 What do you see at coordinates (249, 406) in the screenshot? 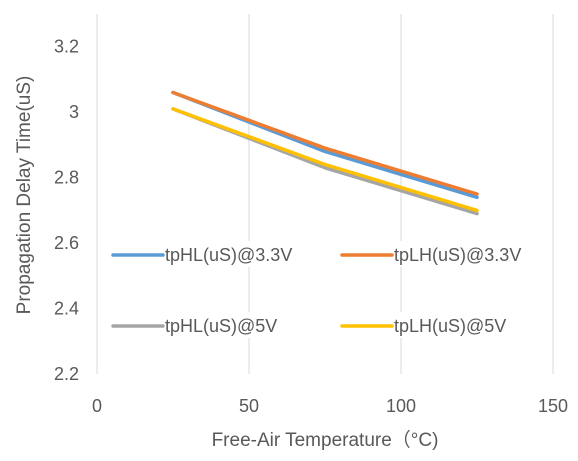
I see `x-tick-label: 50` at bounding box center [249, 406].